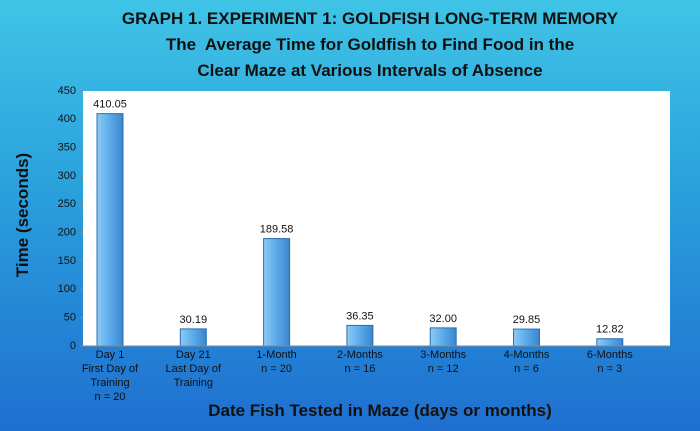  What do you see at coordinates (67, 91) in the screenshot?
I see `y-tick-label: 450` at bounding box center [67, 91].